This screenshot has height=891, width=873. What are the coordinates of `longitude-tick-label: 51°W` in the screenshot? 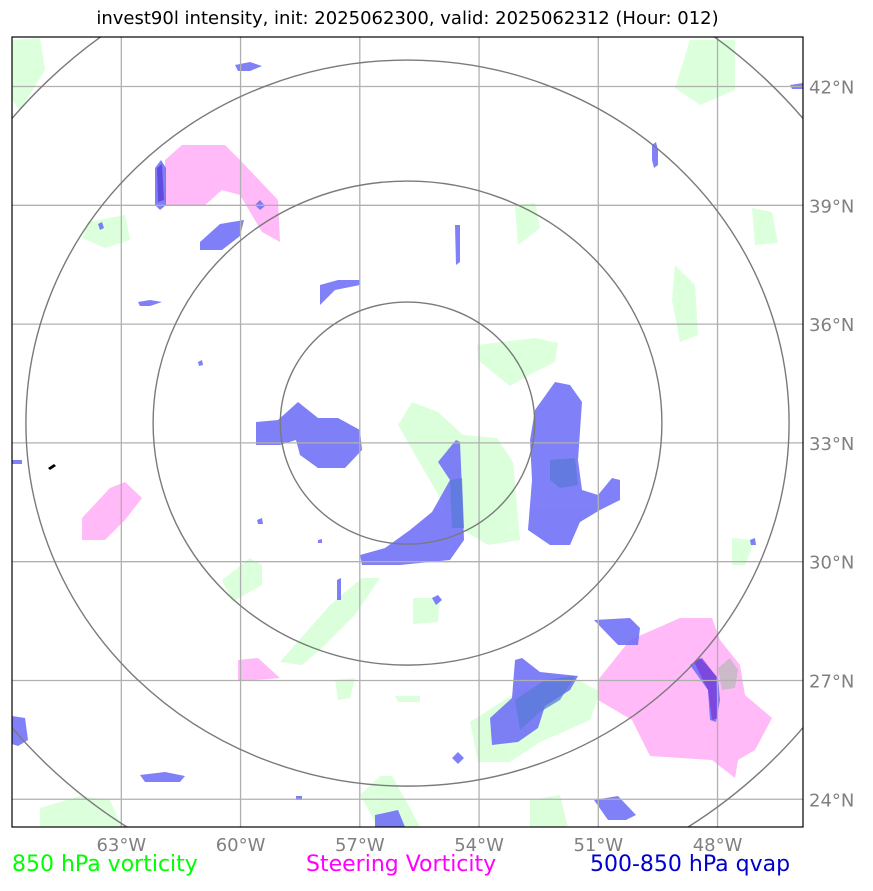 It's located at (598, 845).